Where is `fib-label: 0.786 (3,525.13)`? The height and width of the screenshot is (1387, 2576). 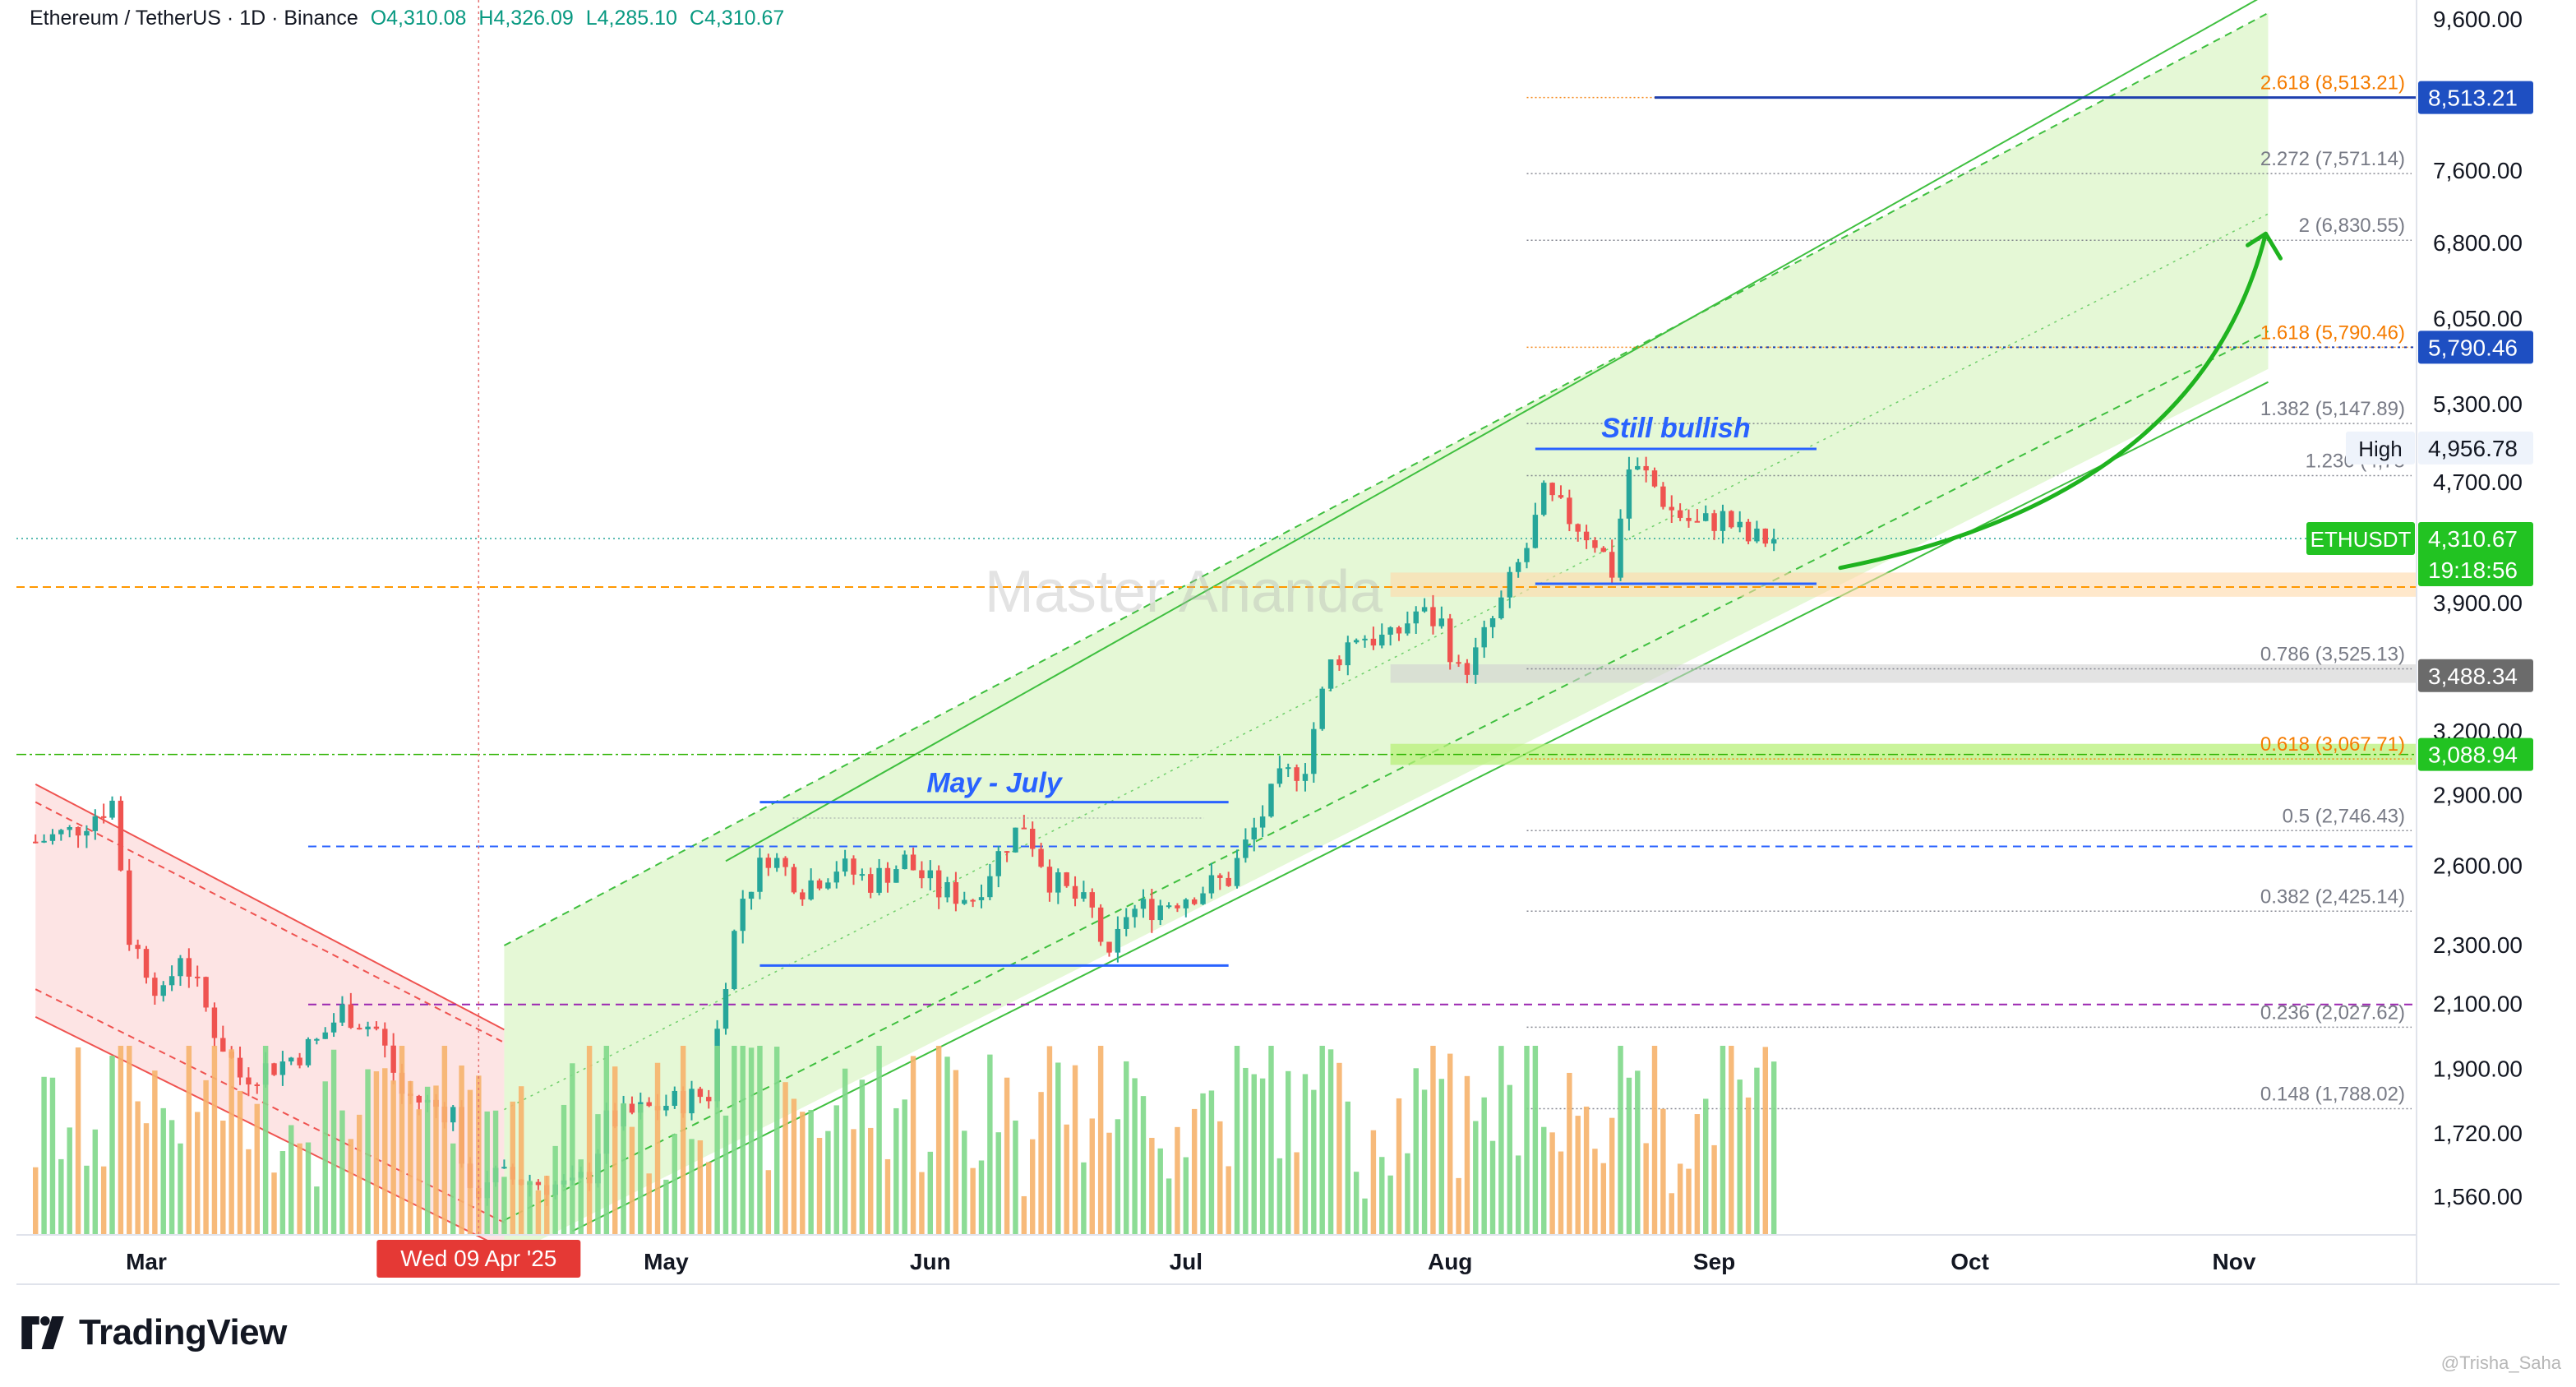 fib-label: 0.786 (3,525.13) is located at coordinates (2333, 655).